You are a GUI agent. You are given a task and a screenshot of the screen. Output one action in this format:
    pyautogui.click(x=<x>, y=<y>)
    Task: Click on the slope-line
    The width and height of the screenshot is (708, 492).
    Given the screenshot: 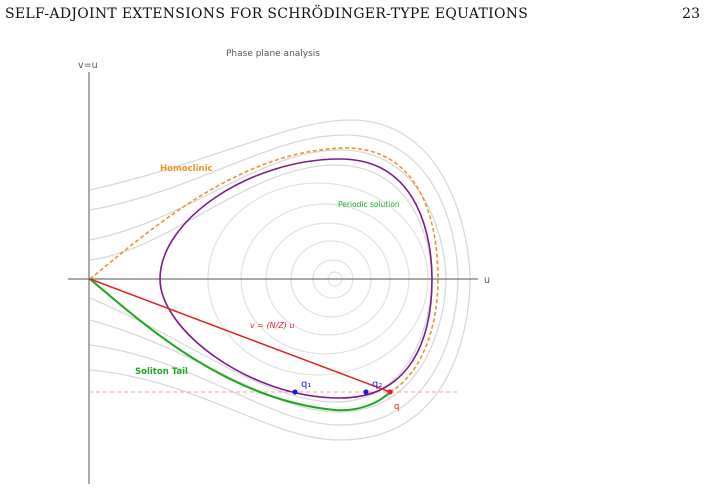 What is the action you would take?
    pyautogui.click(x=240, y=335)
    